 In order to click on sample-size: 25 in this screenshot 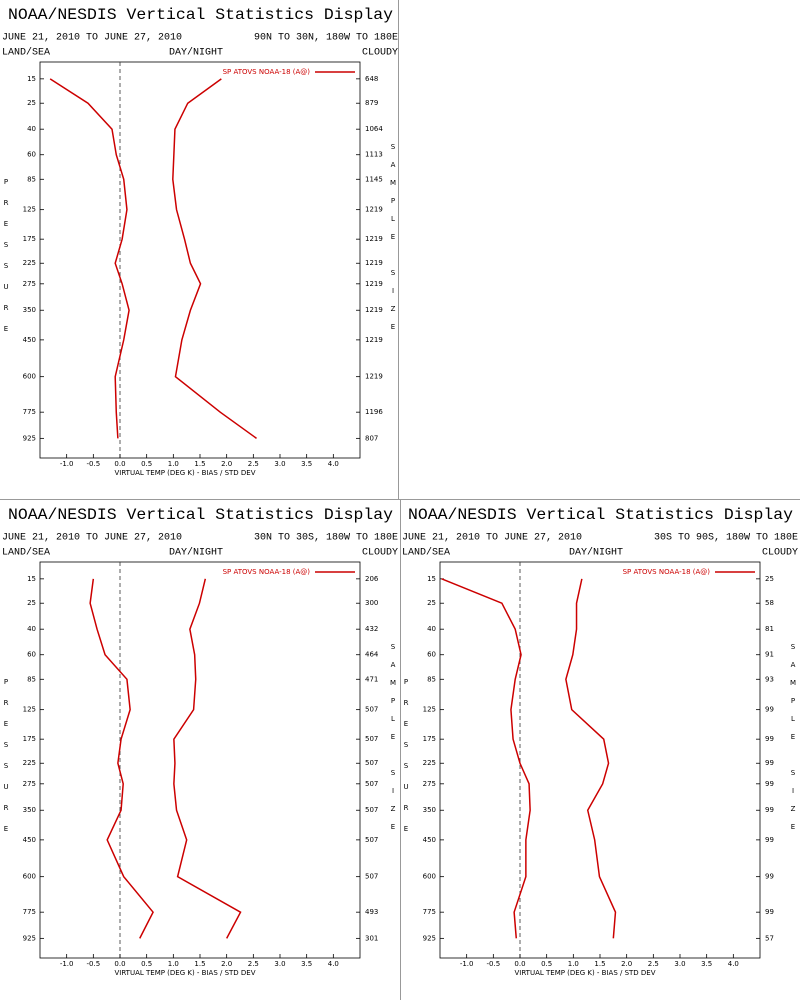, I will do `click(769, 579)`.